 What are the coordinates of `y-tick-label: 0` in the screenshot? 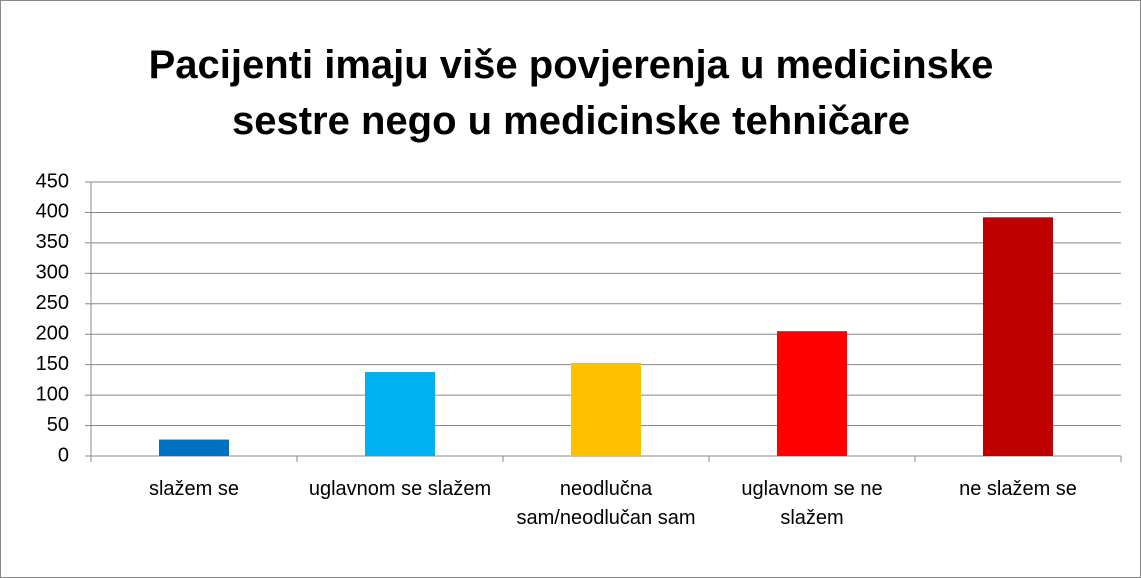 It's located at (63, 455).